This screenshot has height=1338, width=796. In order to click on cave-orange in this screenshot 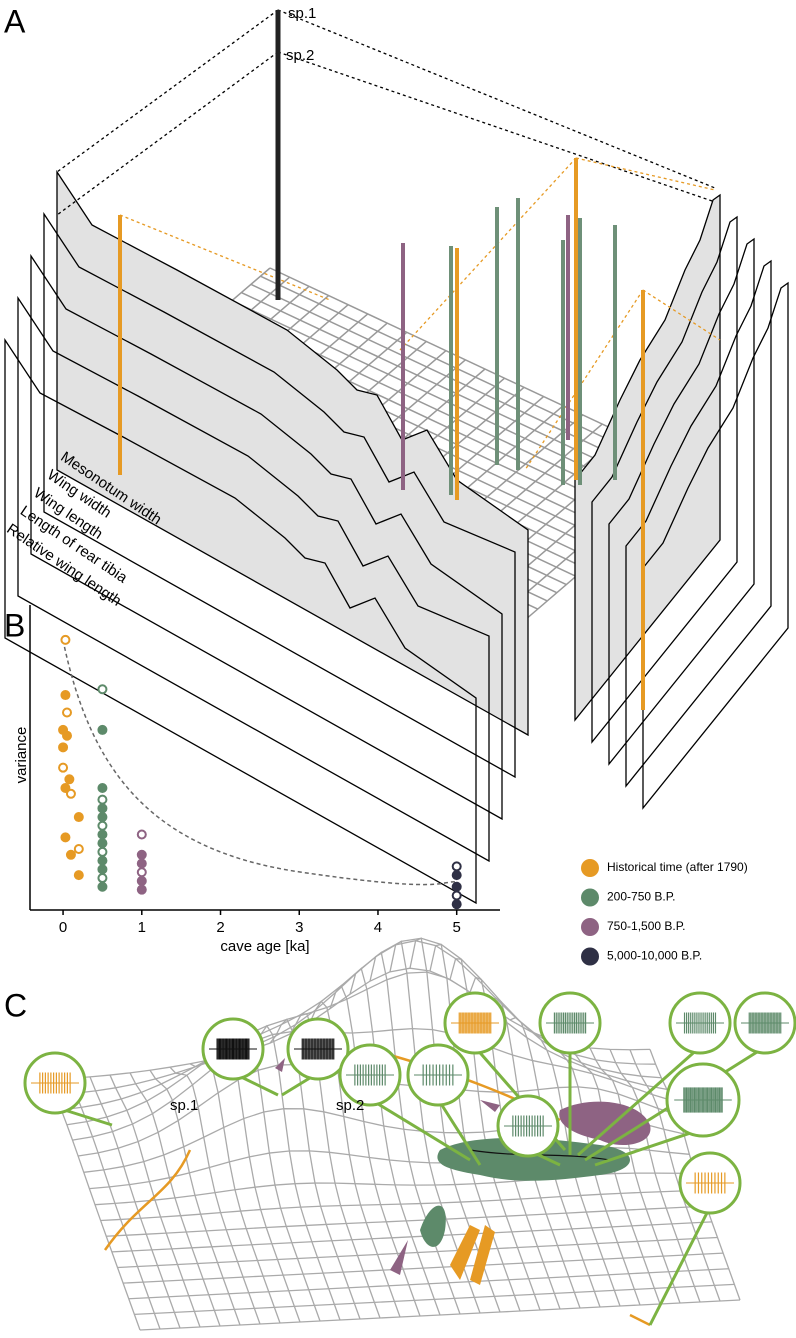, I will do `click(472, 1255)`.